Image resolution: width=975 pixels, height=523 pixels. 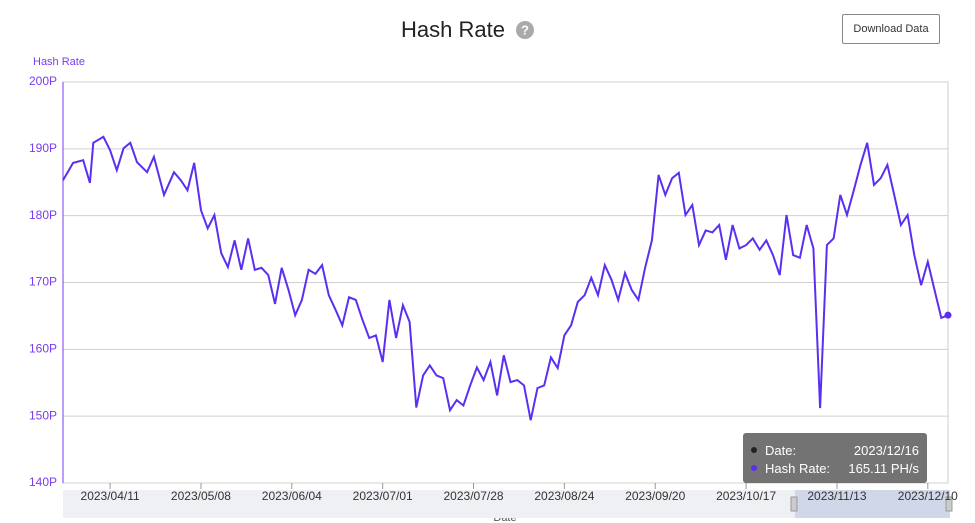 I want to click on y-tick-label: 140P, so click(x=43, y=482).